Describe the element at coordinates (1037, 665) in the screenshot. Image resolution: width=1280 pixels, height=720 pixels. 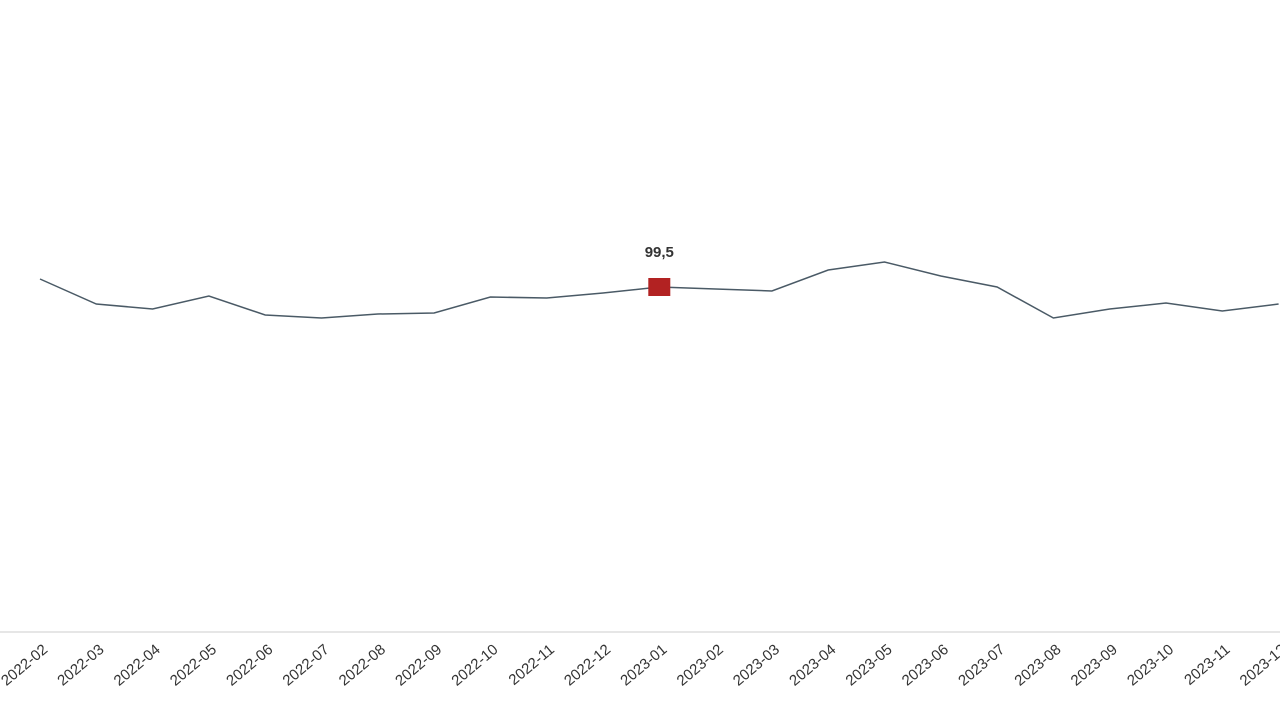
I see `x-tick-label: 2023-08` at that location.